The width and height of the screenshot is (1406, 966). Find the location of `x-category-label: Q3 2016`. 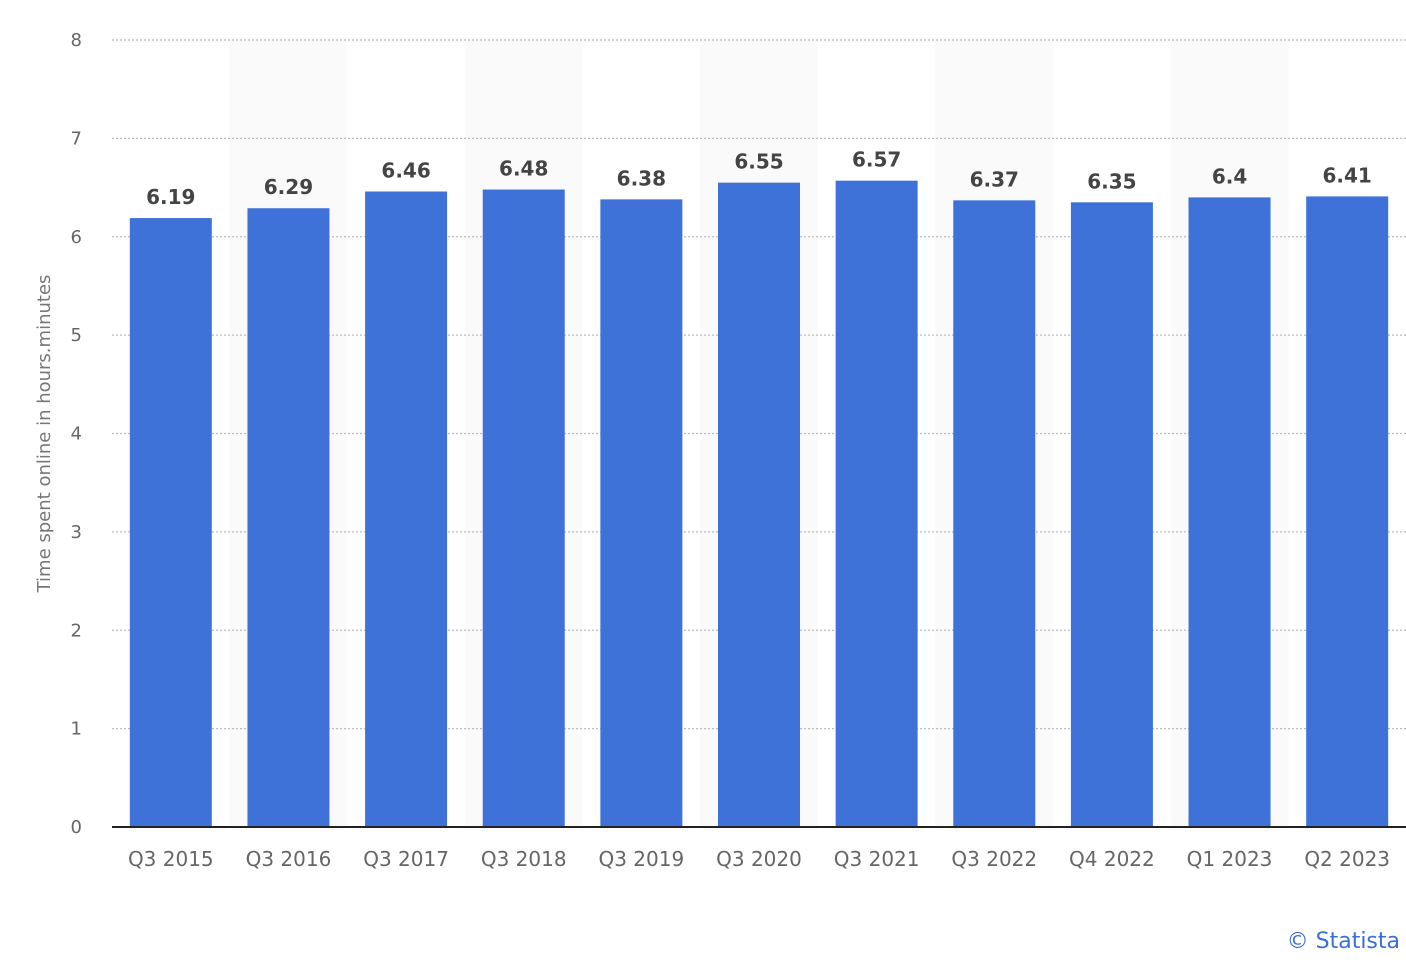

x-category-label: Q3 2016 is located at coordinates (289, 859).